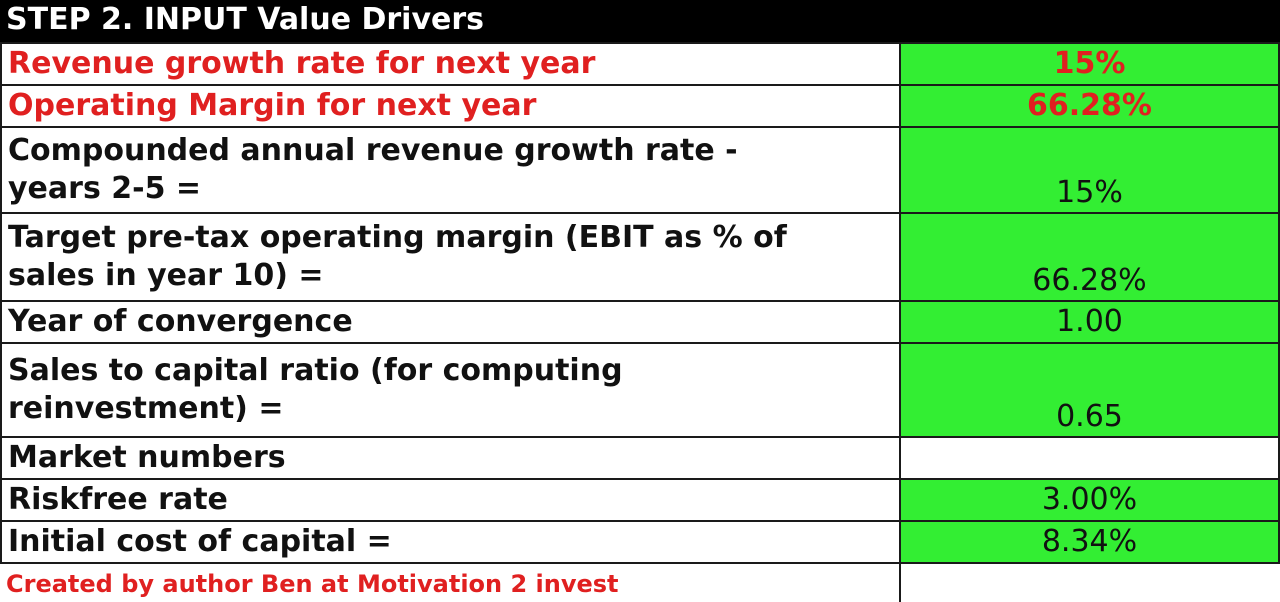 The width and height of the screenshot is (1280, 602). What do you see at coordinates (1089, 322) in the screenshot?
I see `year-of-convergence-value: 1.00` at bounding box center [1089, 322].